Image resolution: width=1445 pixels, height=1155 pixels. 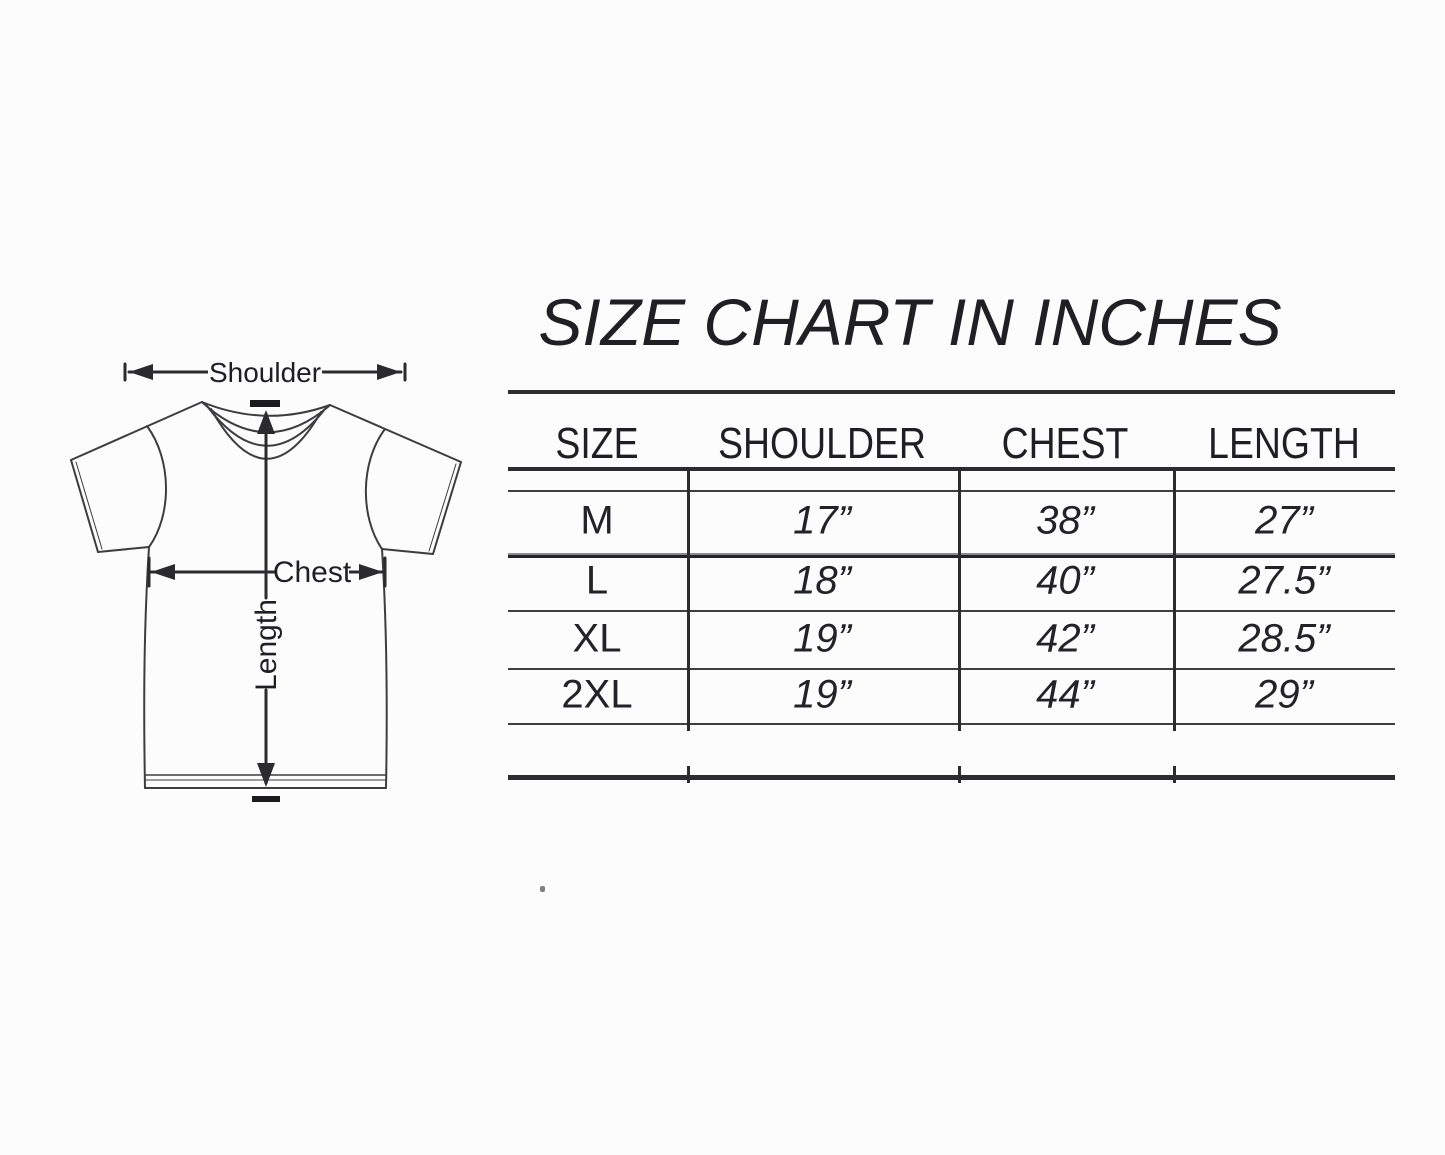 I want to click on size-cell: L, so click(x=597, y=580).